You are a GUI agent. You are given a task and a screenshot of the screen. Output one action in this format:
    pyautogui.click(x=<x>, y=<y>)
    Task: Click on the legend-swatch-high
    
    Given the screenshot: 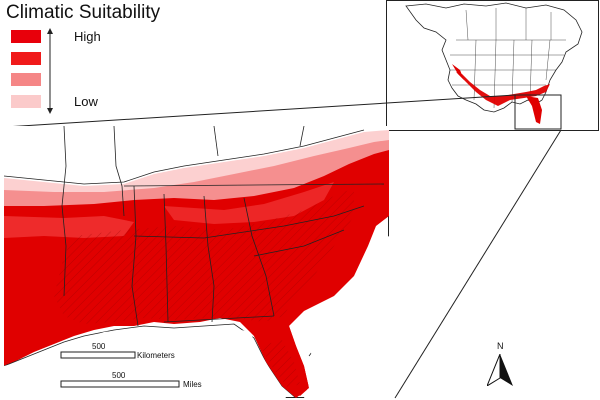 What is the action you would take?
    pyautogui.click(x=26, y=36)
    